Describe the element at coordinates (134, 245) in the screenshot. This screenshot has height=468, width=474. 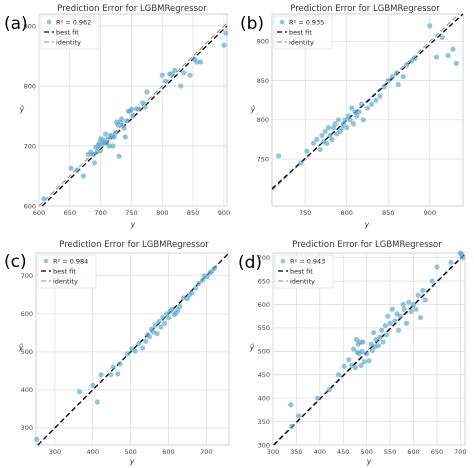
I see `plot-title-c: Prediction Error for LGBMRegressor` at that location.